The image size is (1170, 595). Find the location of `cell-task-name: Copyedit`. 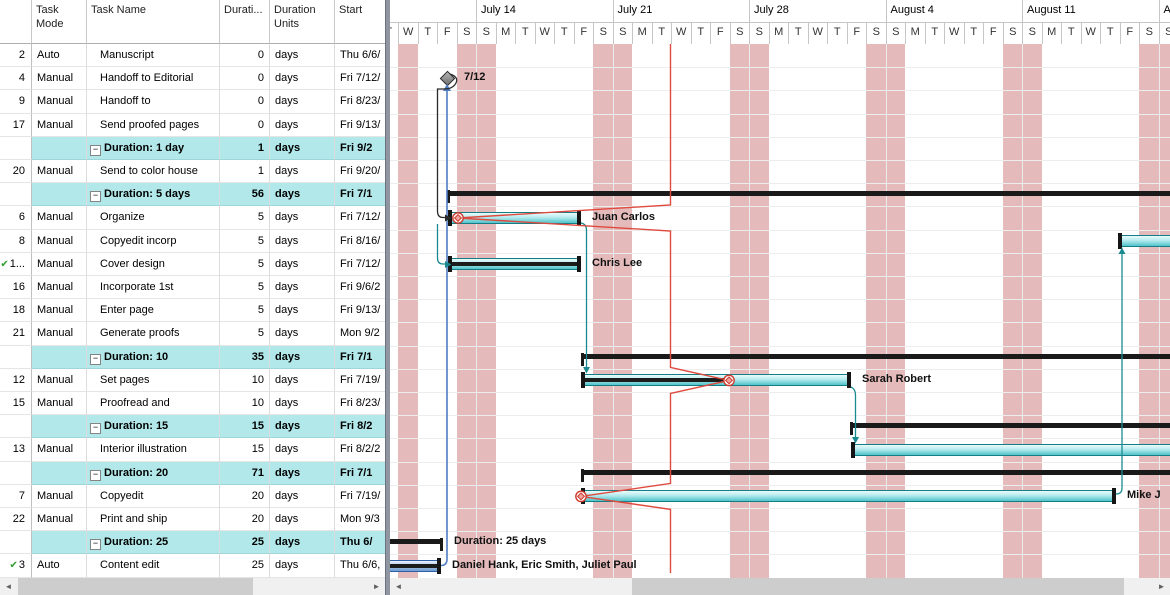

cell-task-name: Copyedit is located at coordinates (153, 496).